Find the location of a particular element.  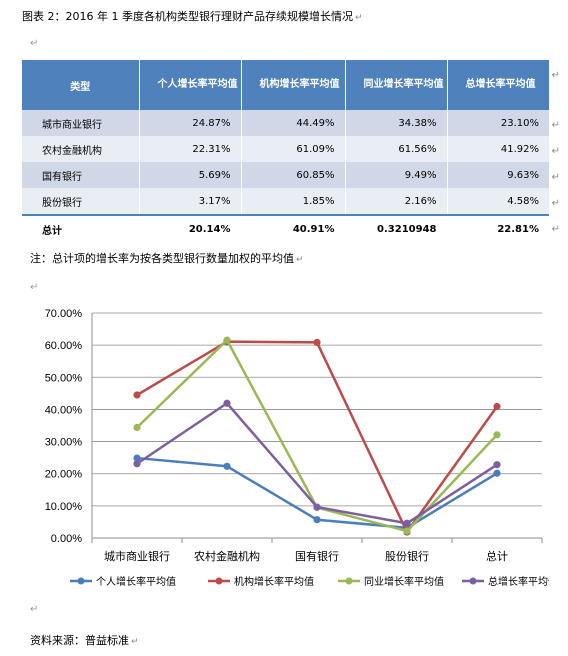

table-row: 国有银行 5.69% 60.85% 9.49% 9.63% is located at coordinates (285, 175).